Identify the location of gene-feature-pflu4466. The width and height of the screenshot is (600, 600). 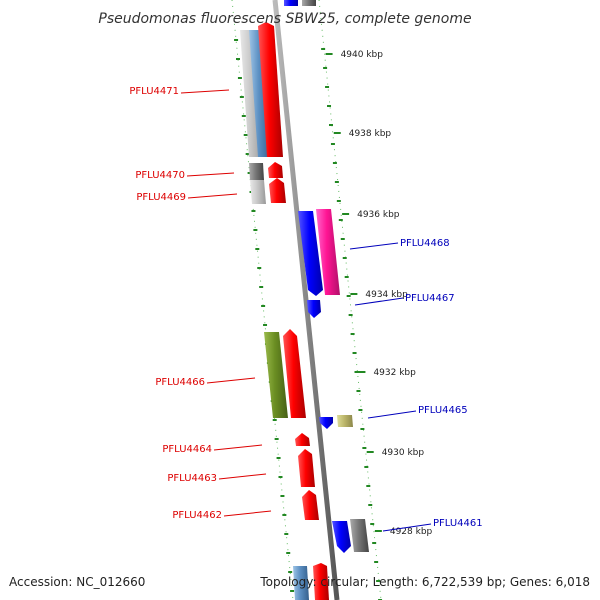
(285, 373).